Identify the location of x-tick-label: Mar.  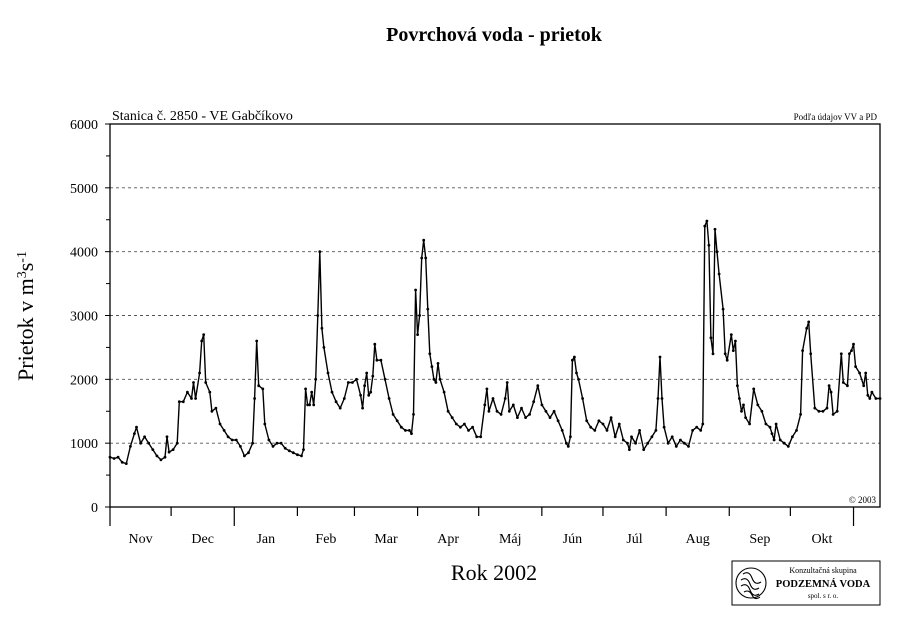
(386, 539).